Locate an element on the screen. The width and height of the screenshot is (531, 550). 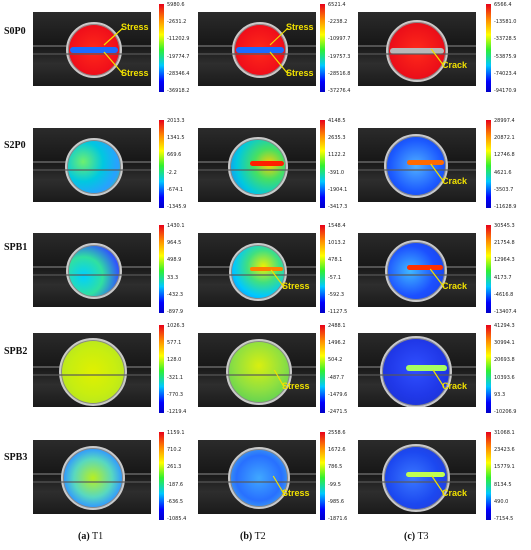
colorbar-tick-label: 1341.5 is located at coordinates (176, 138).